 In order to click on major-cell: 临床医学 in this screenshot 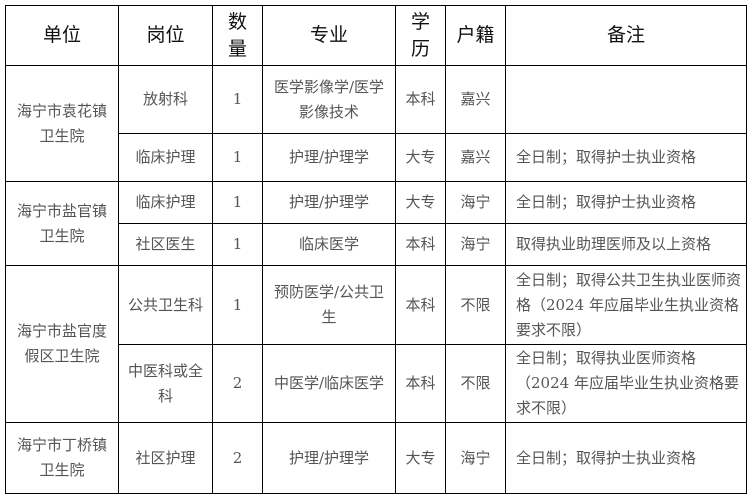, I will do `click(329, 244)`.